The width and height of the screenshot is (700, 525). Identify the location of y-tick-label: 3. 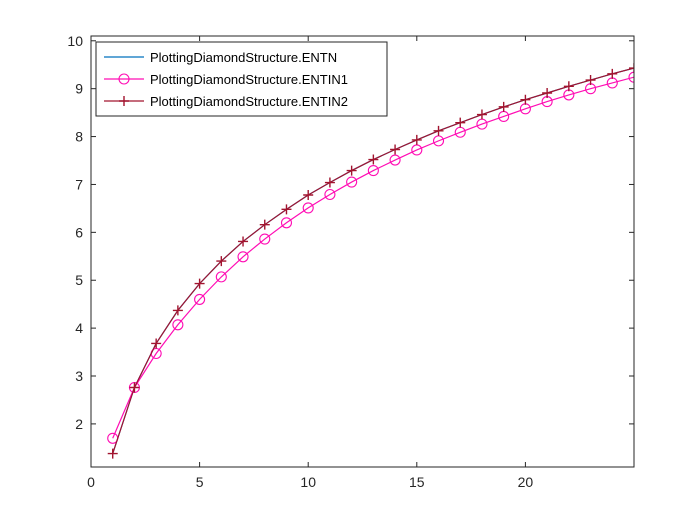
(79, 376).